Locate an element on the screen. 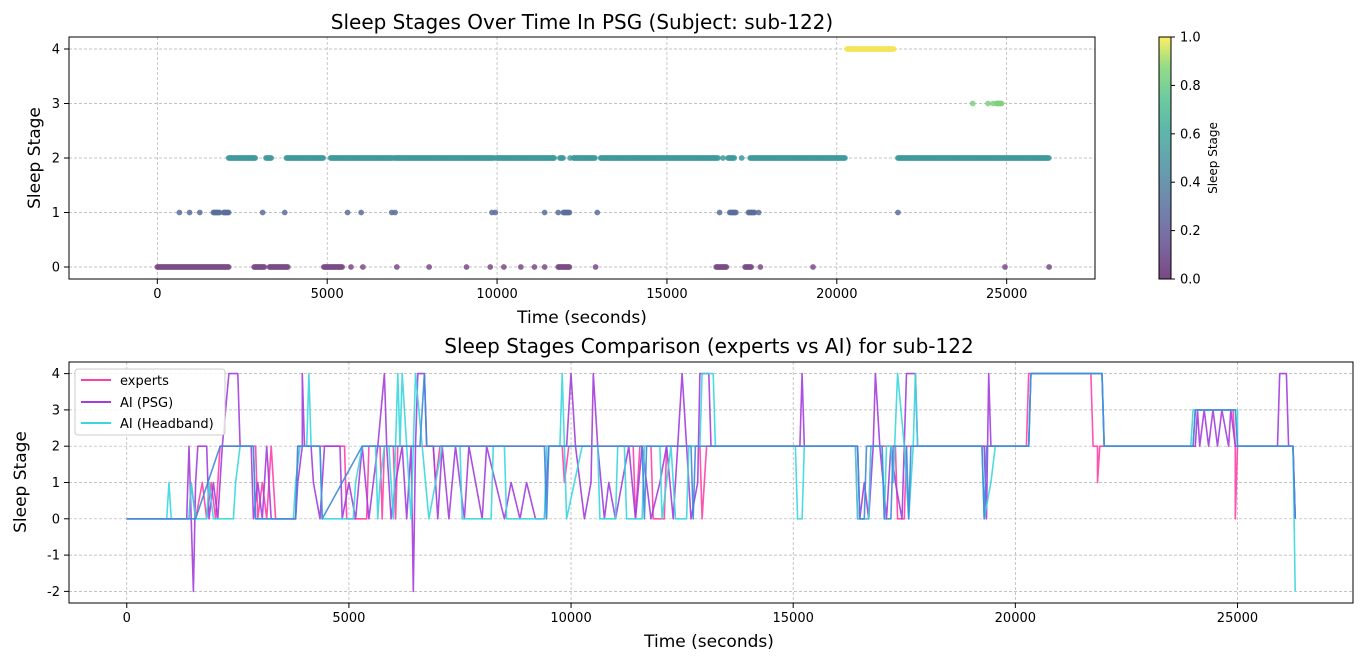 This screenshot has height=663, width=1366. bottom-chart-y-ticks: -2 -1 0 1 2 3 4 is located at coordinates (58, 483).